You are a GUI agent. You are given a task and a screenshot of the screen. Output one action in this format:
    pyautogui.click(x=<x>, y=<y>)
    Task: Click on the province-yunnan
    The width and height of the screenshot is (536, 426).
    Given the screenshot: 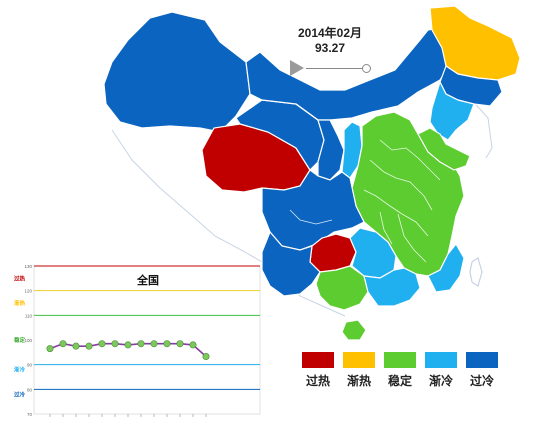 What is the action you would take?
    pyautogui.click(x=291, y=263)
    